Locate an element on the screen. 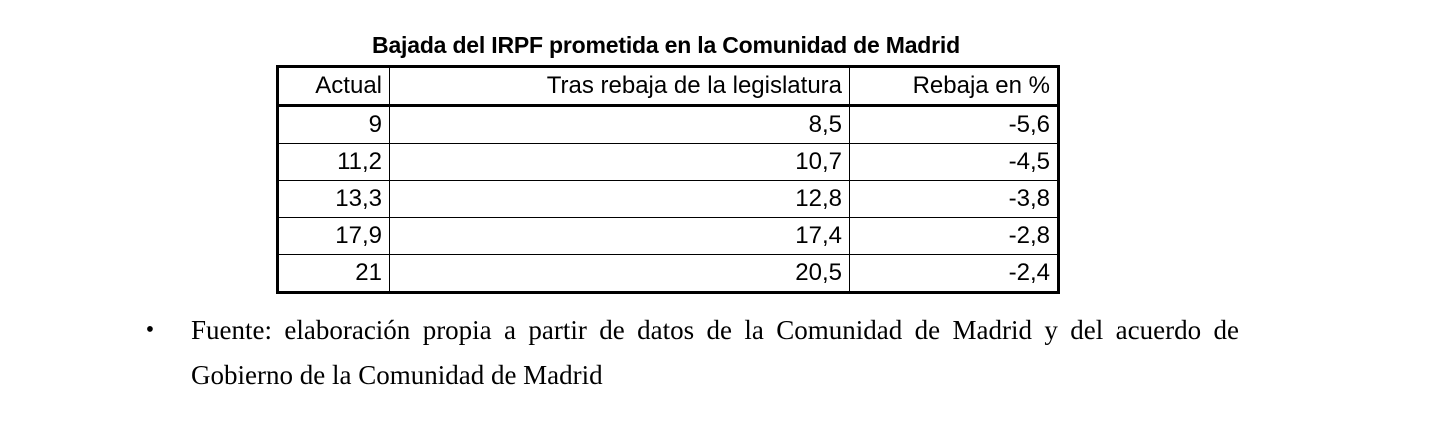  cell-tras-rebaja: 8,5 is located at coordinates (619, 124).